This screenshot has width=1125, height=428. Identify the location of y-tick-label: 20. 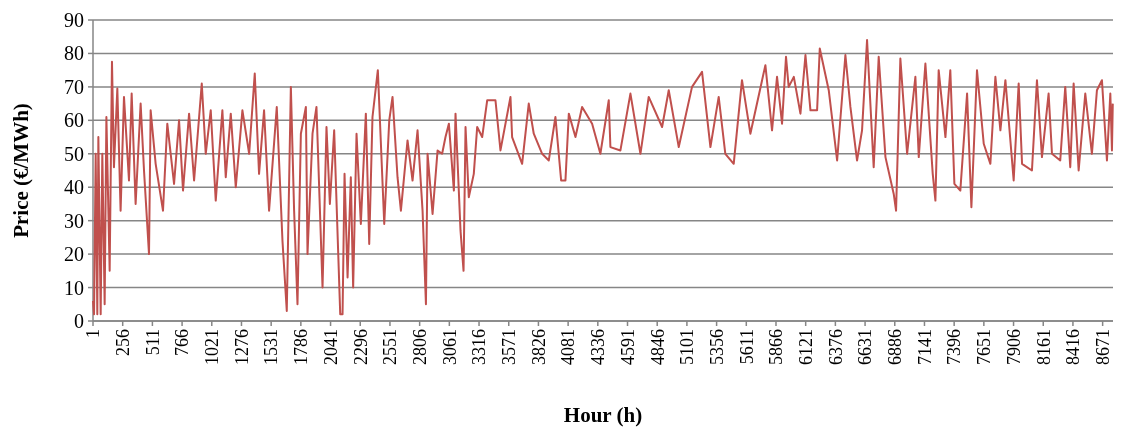
(74, 254).